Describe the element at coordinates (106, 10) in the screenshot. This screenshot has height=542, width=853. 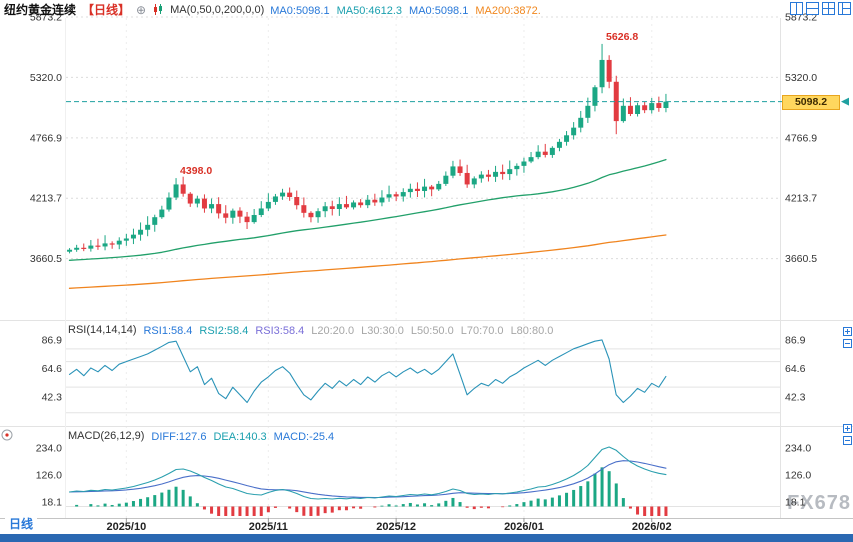
I see `period-tag: 【日线】` at that location.